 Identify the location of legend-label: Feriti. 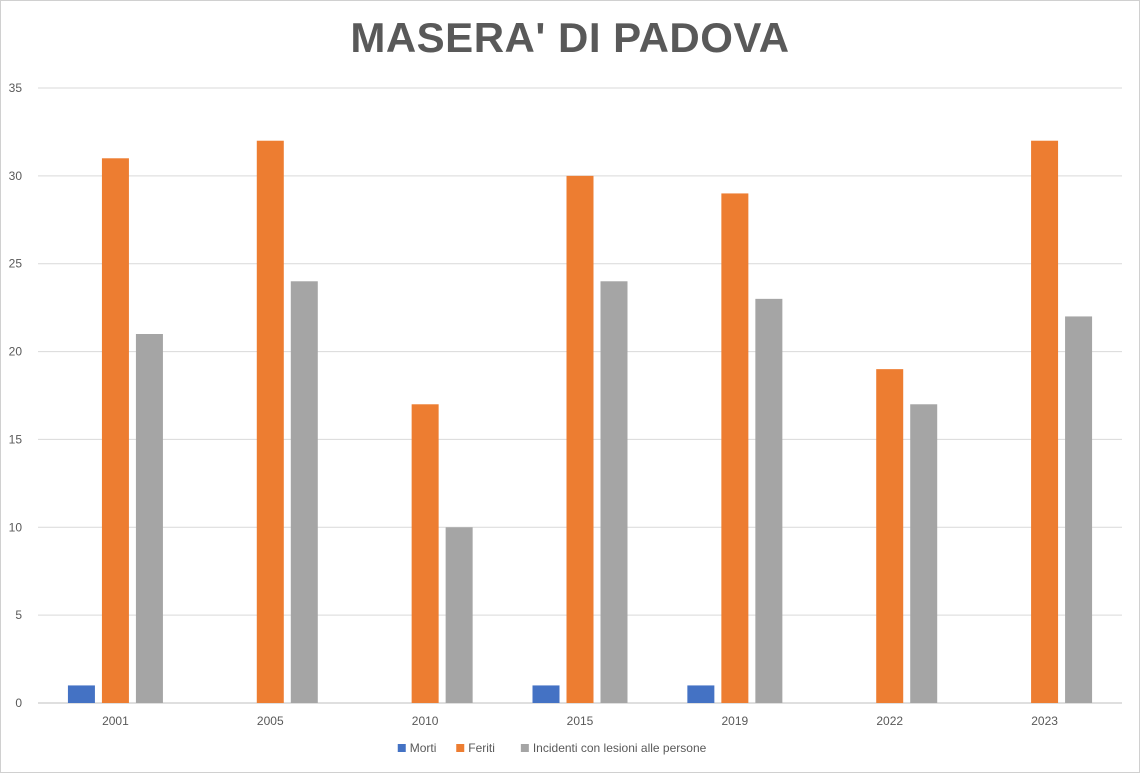
(481, 748).